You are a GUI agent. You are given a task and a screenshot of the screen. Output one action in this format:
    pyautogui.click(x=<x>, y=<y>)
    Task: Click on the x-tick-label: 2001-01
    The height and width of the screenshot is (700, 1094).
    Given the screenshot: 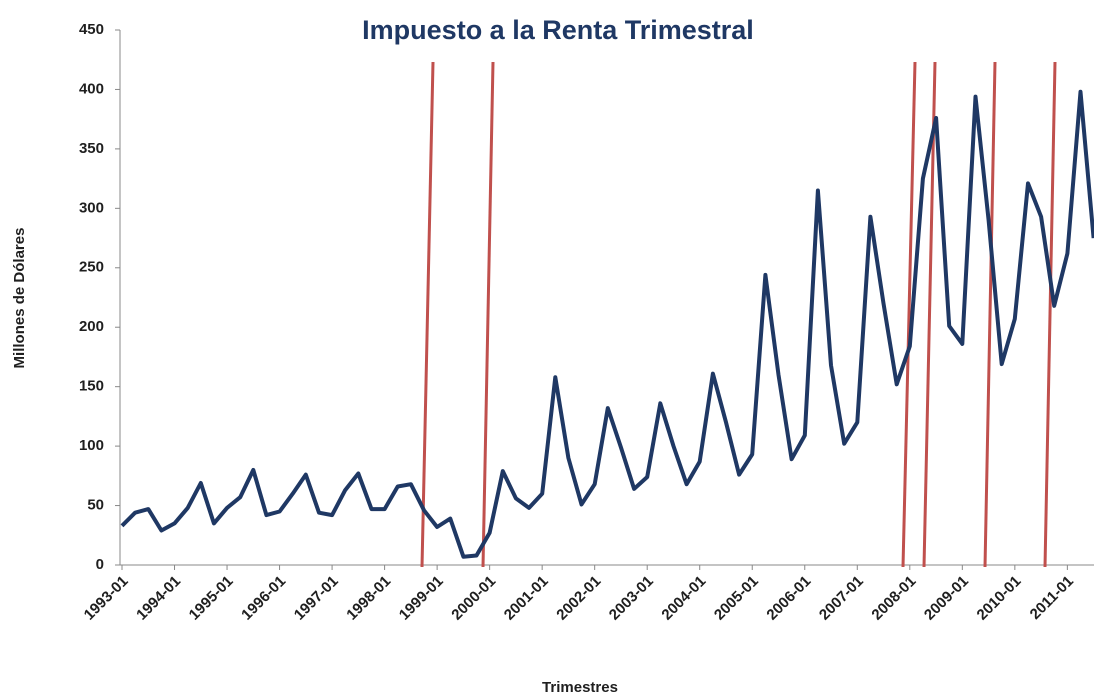 What is the action you would take?
    pyautogui.click(x=526, y=598)
    